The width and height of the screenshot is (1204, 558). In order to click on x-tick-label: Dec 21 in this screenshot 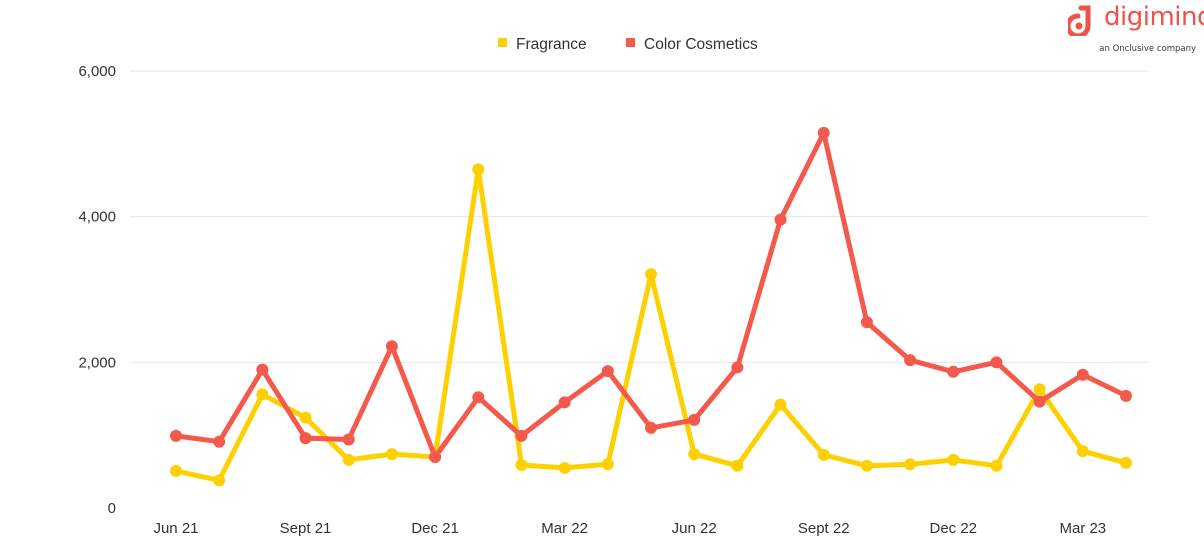, I will do `click(435, 528)`.